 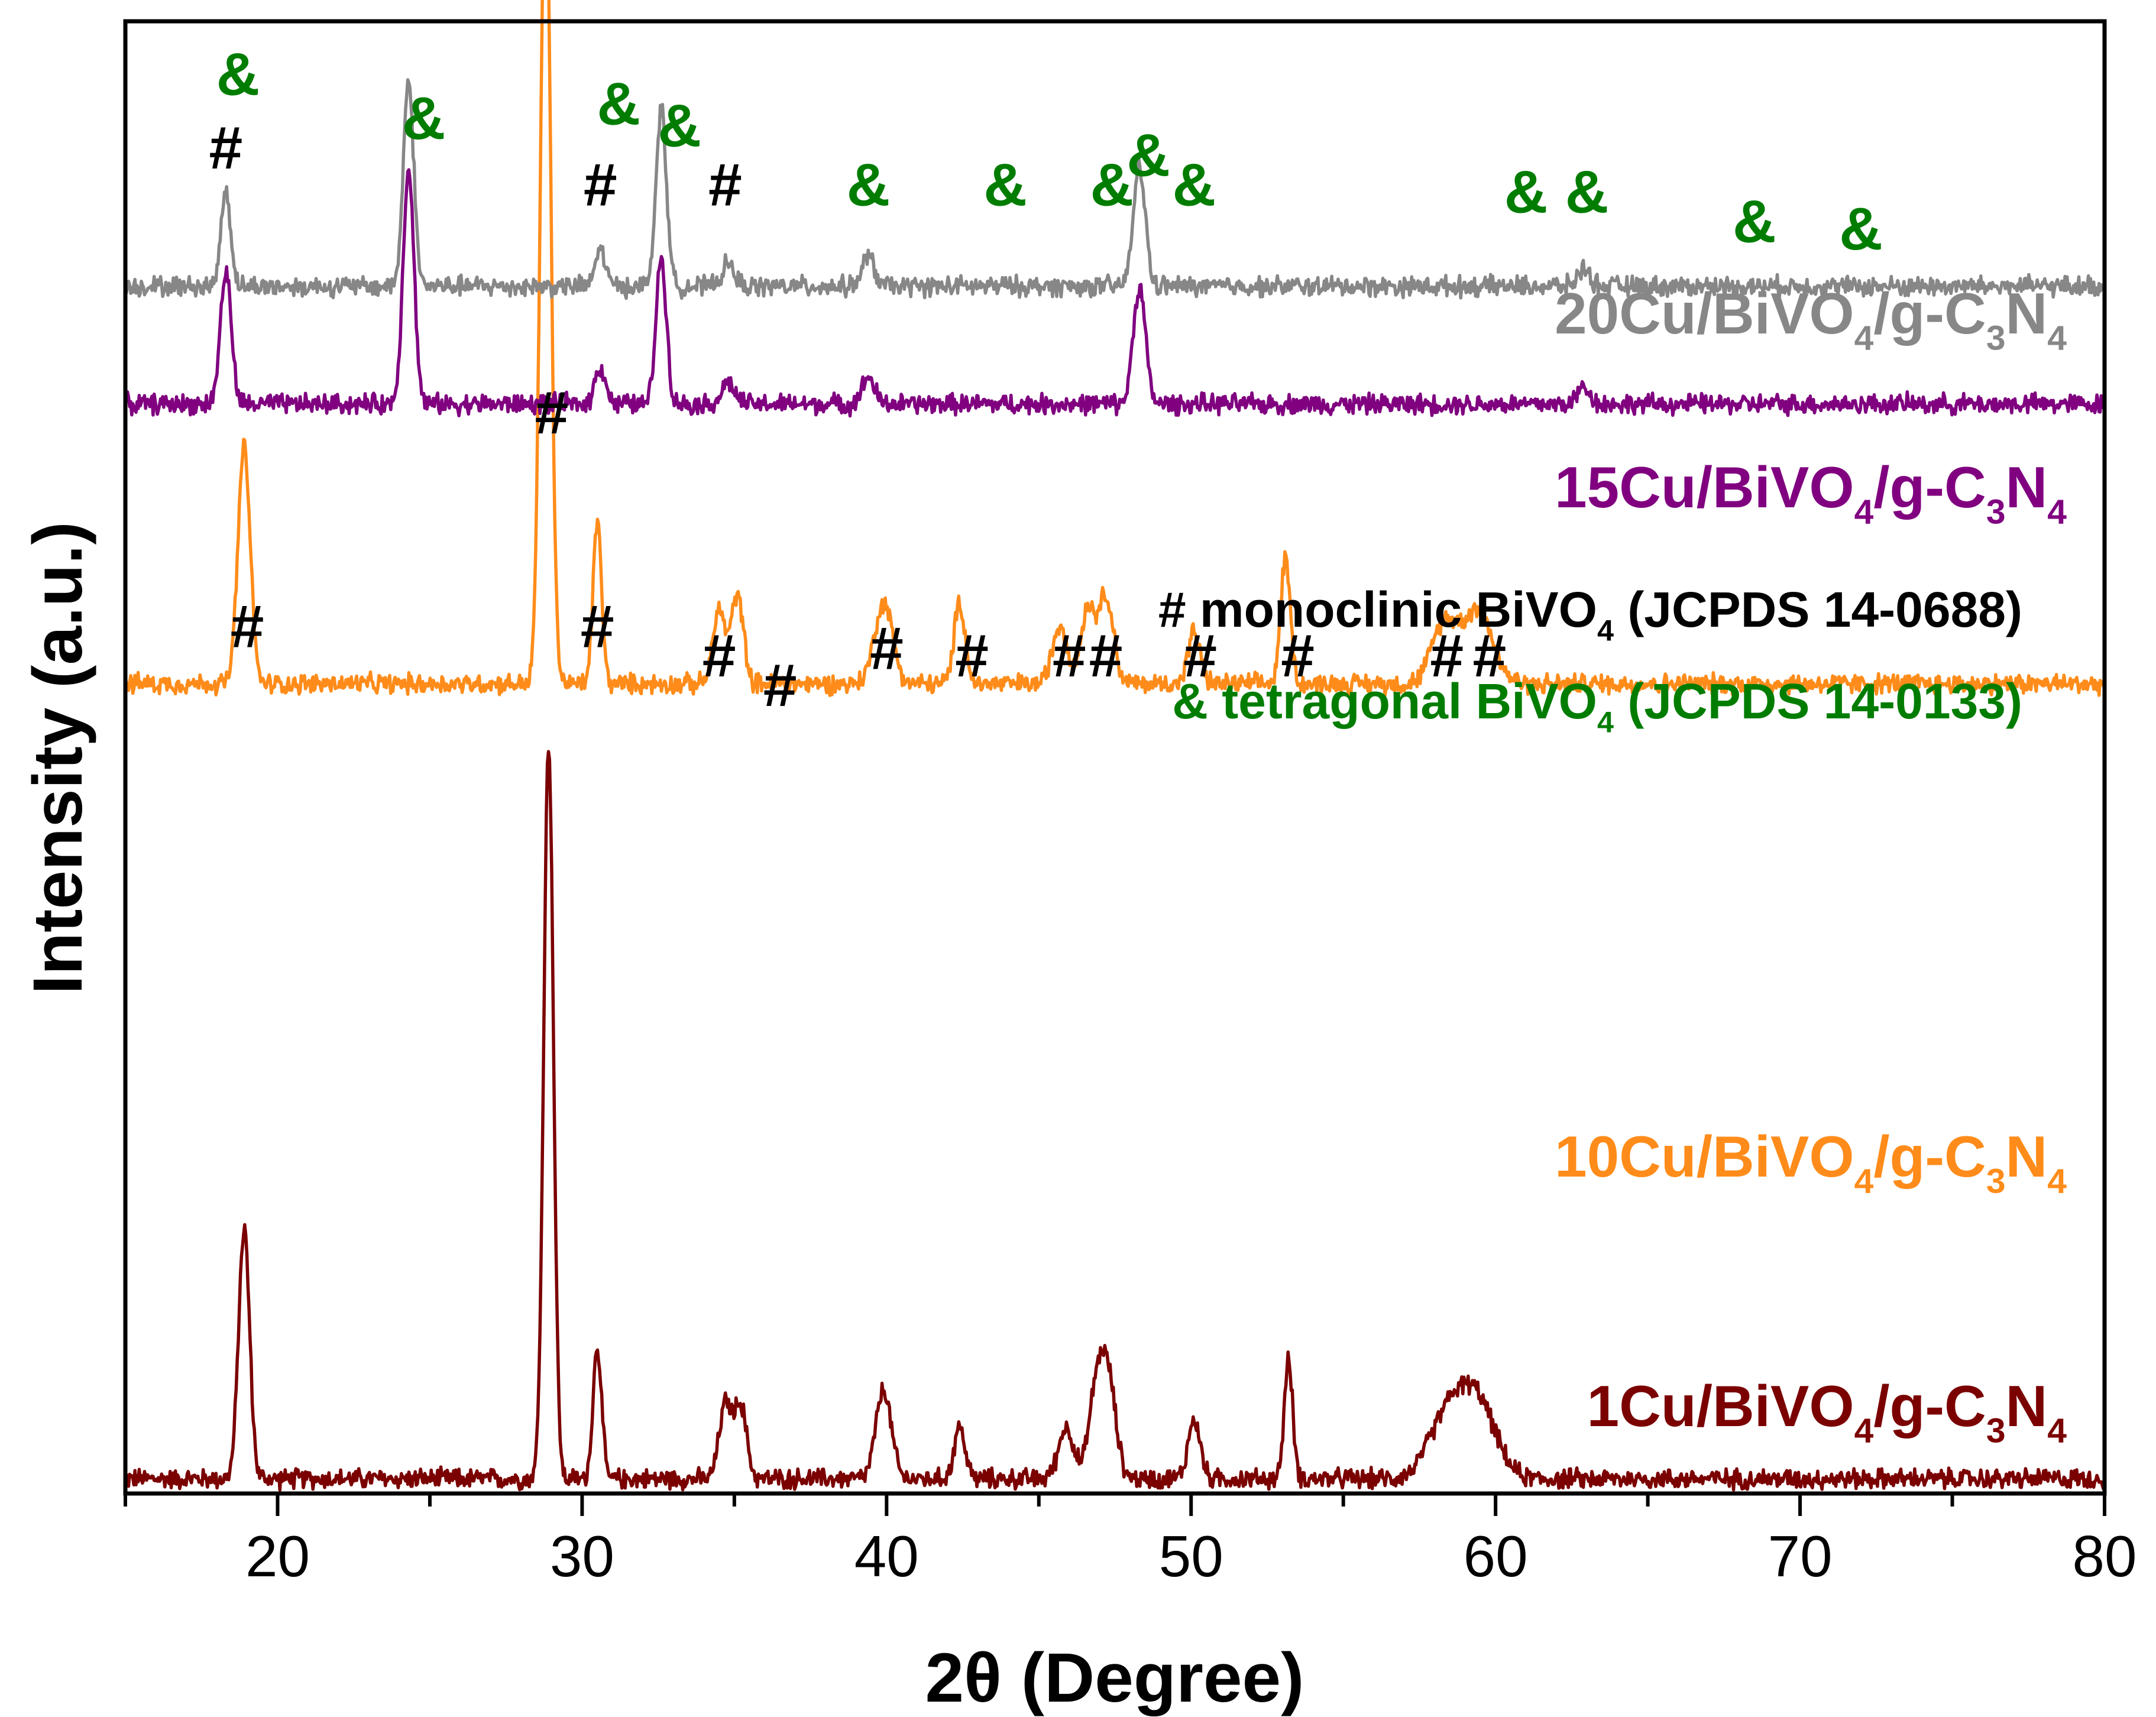 What do you see at coordinates (1130, 1542) in the screenshot?
I see `x-axis: 20 30 40 50 60 70 80` at bounding box center [1130, 1542].